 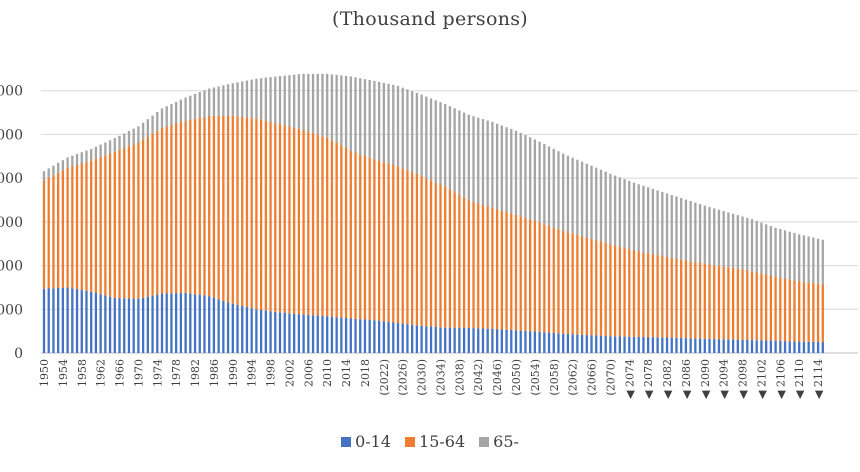 What do you see at coordinates (228, 100) in the screenshot?
I see `bar-segment-65--1989` at bounding box center [228, 100].